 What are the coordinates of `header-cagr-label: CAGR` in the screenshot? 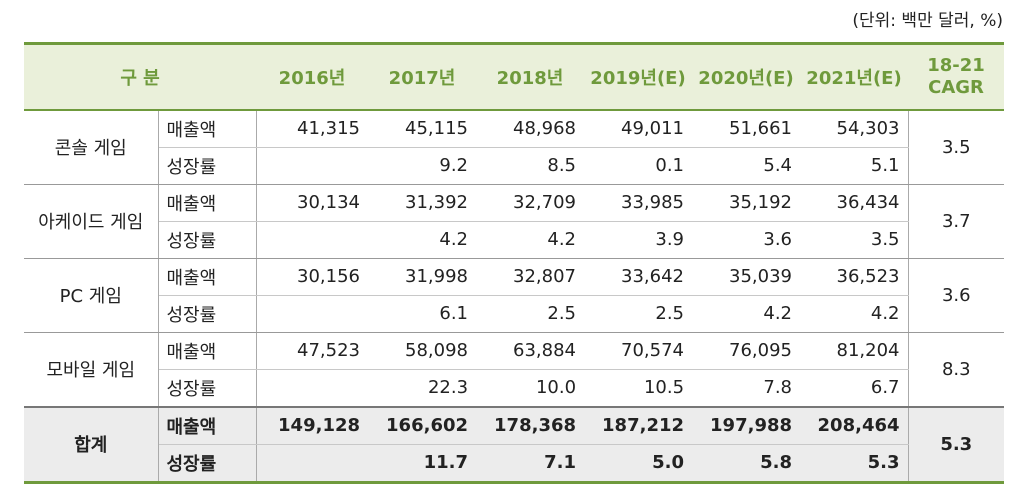 It's located at (956, 87).